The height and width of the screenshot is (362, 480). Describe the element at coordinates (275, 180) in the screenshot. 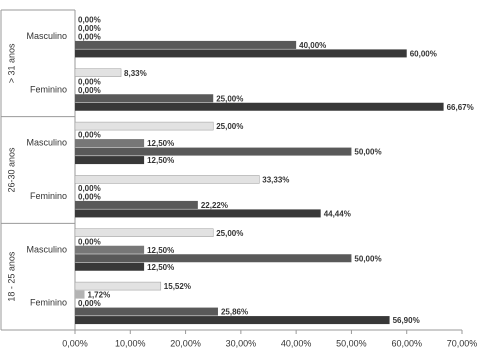

I see `value-label: 33,33%` at that location.